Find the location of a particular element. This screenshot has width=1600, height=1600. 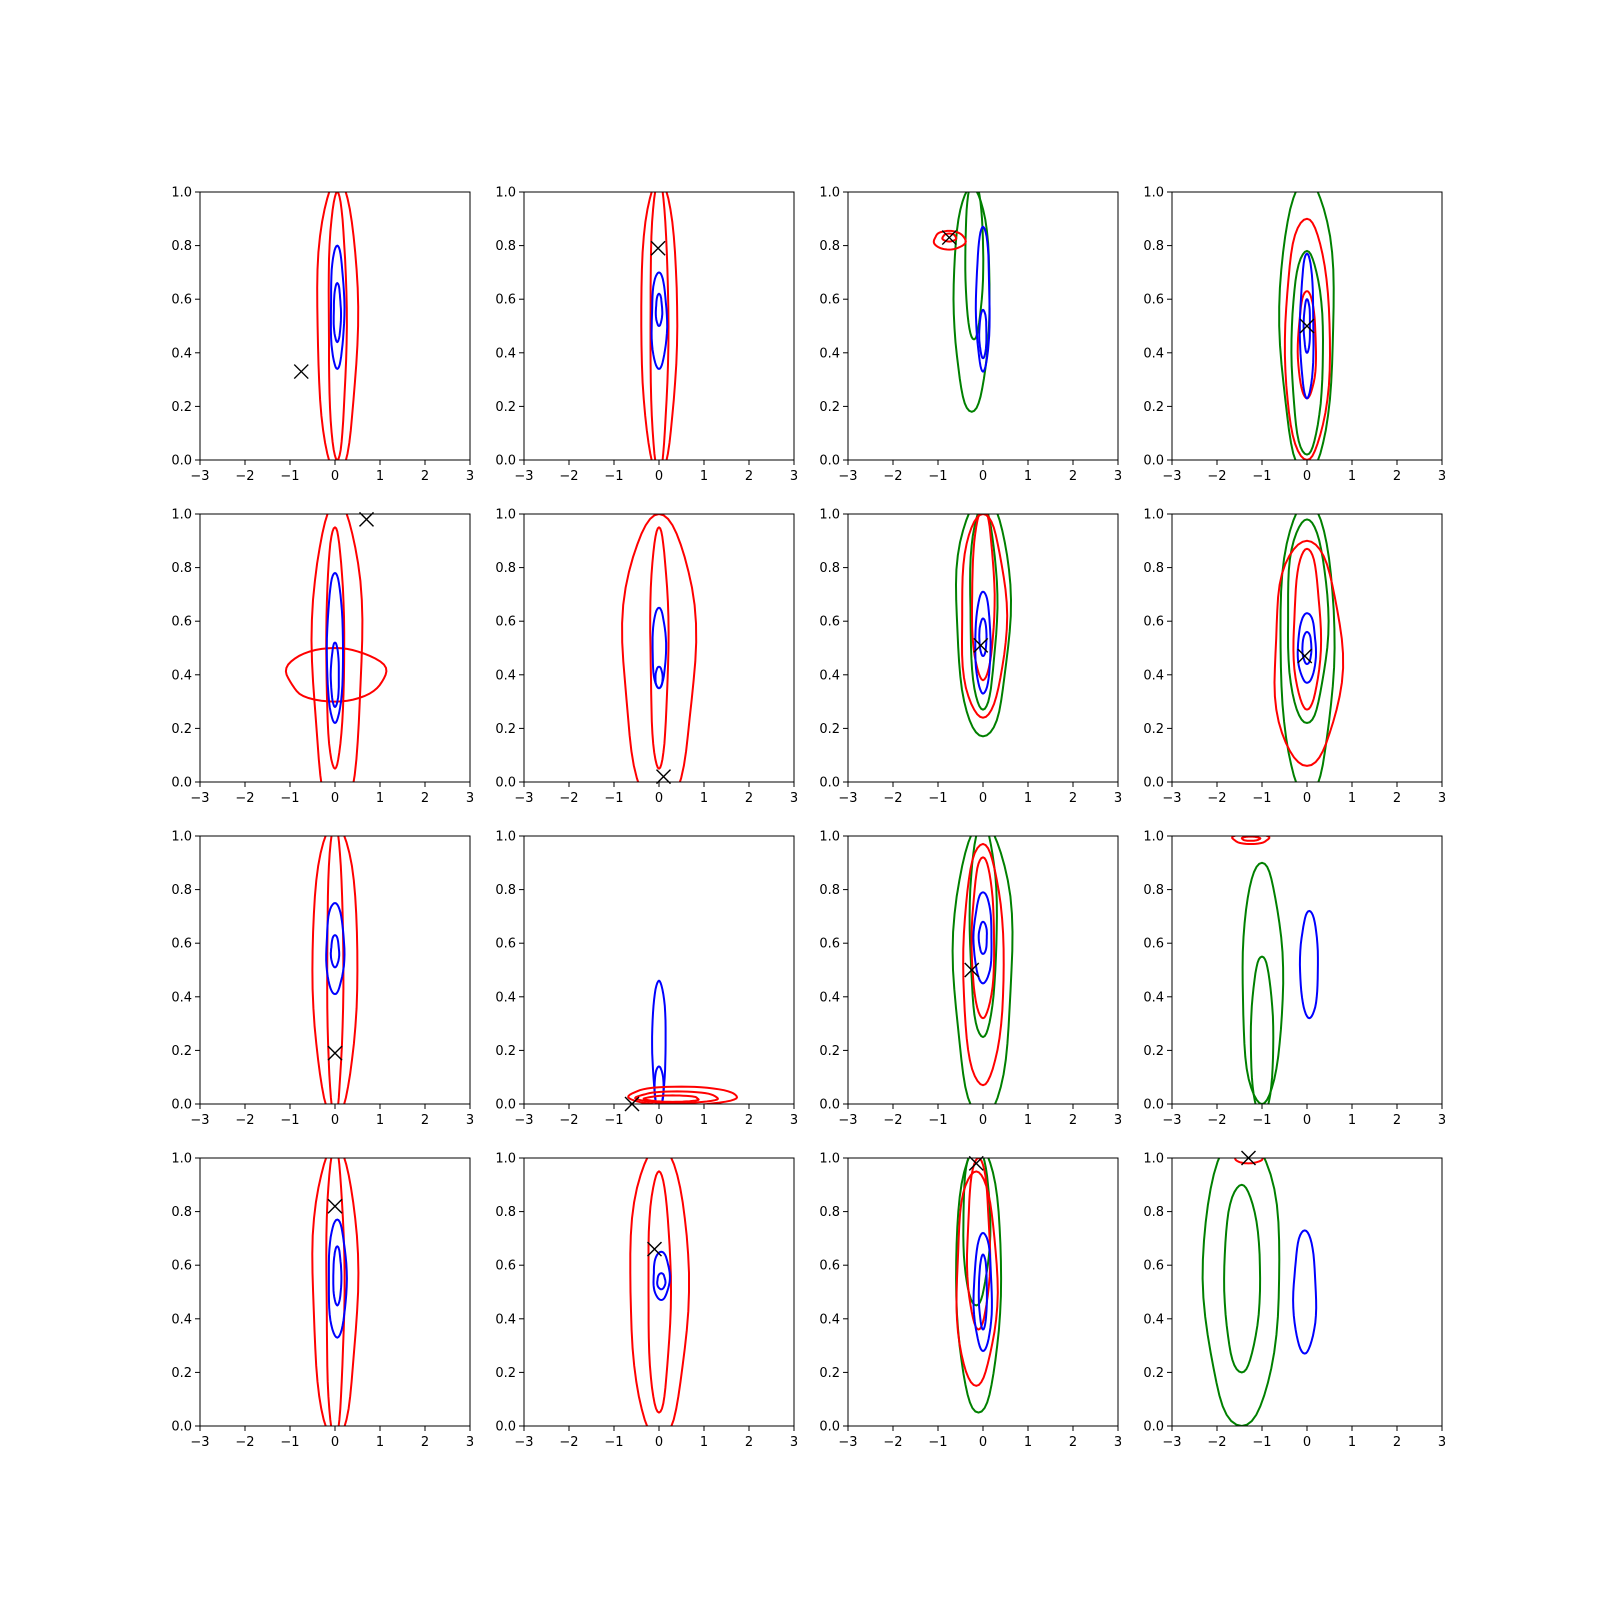

subplot-2-0: −3 −2 −1 0 1 2 3 0.0 0.2 0.4 0.6 0.8 1.0 is located at coordinates (322, 979).